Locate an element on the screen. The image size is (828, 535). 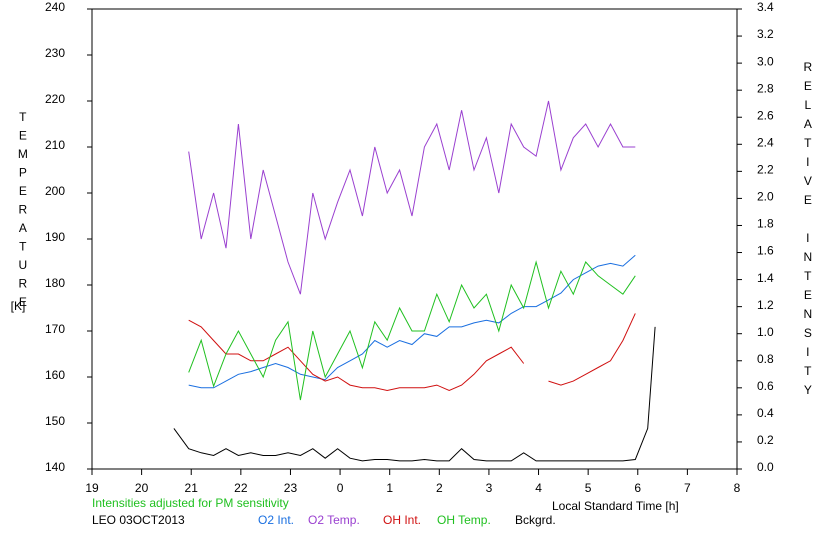
legend-entry: Bckgrd. is located at coordinates (535, 520).